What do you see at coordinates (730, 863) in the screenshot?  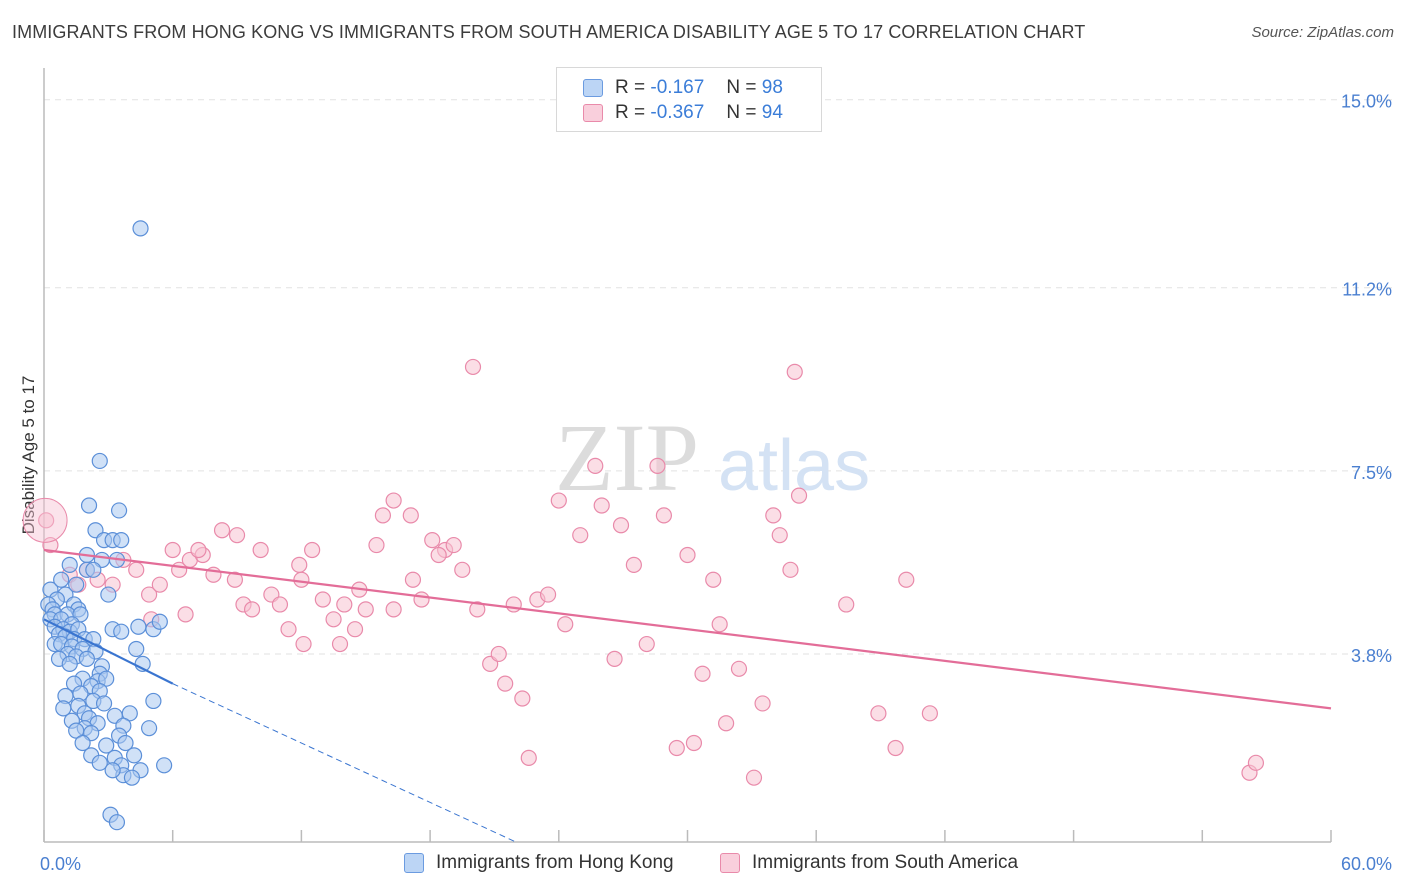 I see `legend-swatch-pink` at bounding box center [730, 863].